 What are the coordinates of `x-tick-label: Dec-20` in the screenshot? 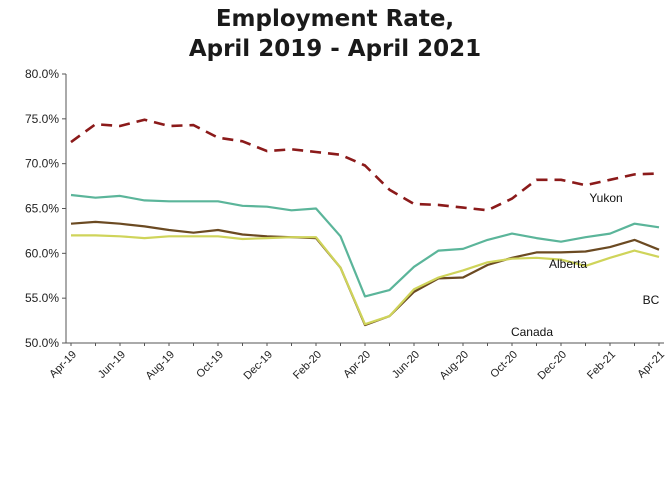 It's located at (553, 366).